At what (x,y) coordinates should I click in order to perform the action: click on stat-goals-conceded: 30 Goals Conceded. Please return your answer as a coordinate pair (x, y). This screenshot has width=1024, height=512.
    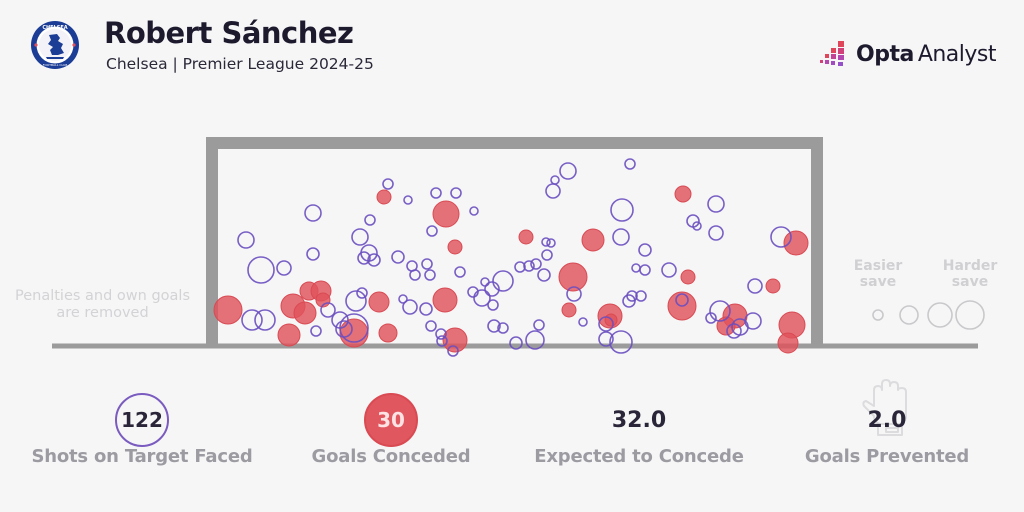
    Looking at the image, I should click on (391, 435).